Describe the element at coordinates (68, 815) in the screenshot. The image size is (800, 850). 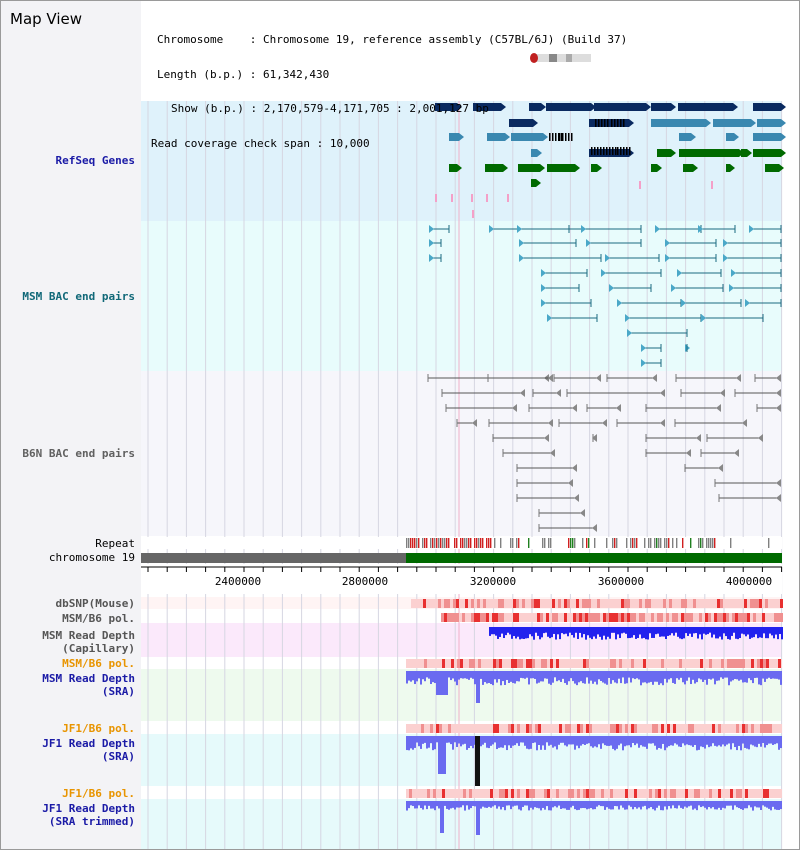
I see `jf1-read-depth-trimmed-label: JF1 Read Depth (SRA trimmed)` at that location.